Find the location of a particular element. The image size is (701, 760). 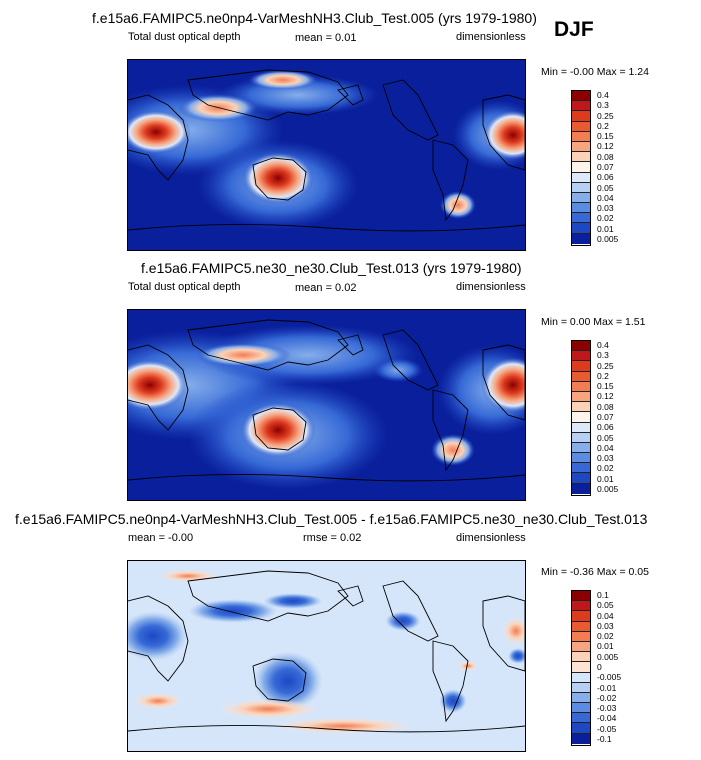

panel2-dust-sahara-east is located at coordinates (158, 385).